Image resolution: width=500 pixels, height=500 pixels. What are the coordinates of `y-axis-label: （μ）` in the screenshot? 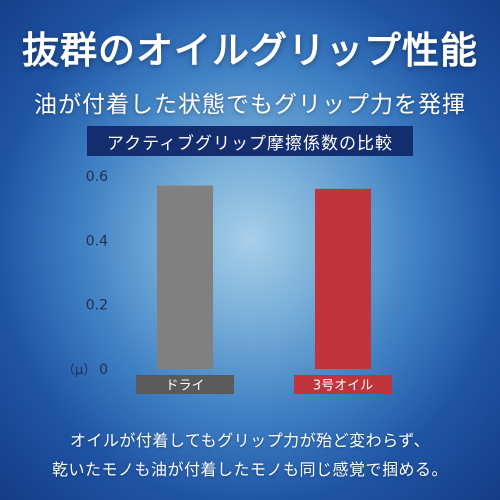 It's located at (79, 370).